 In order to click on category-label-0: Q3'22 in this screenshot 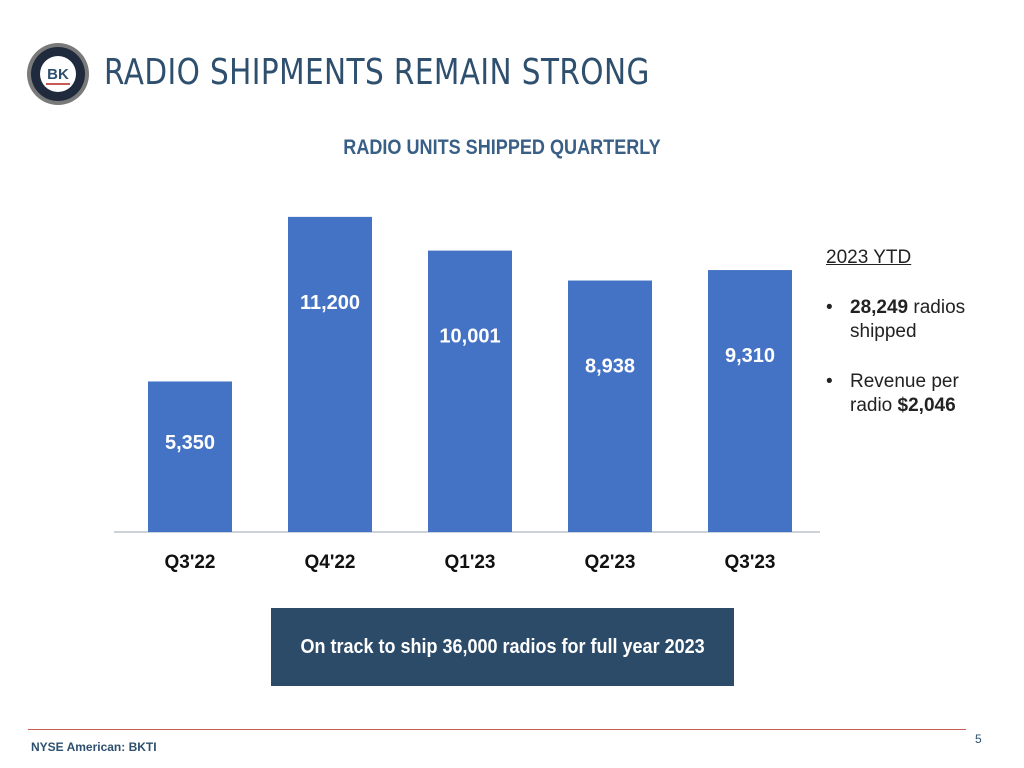, I will do `click(190, 562)`.